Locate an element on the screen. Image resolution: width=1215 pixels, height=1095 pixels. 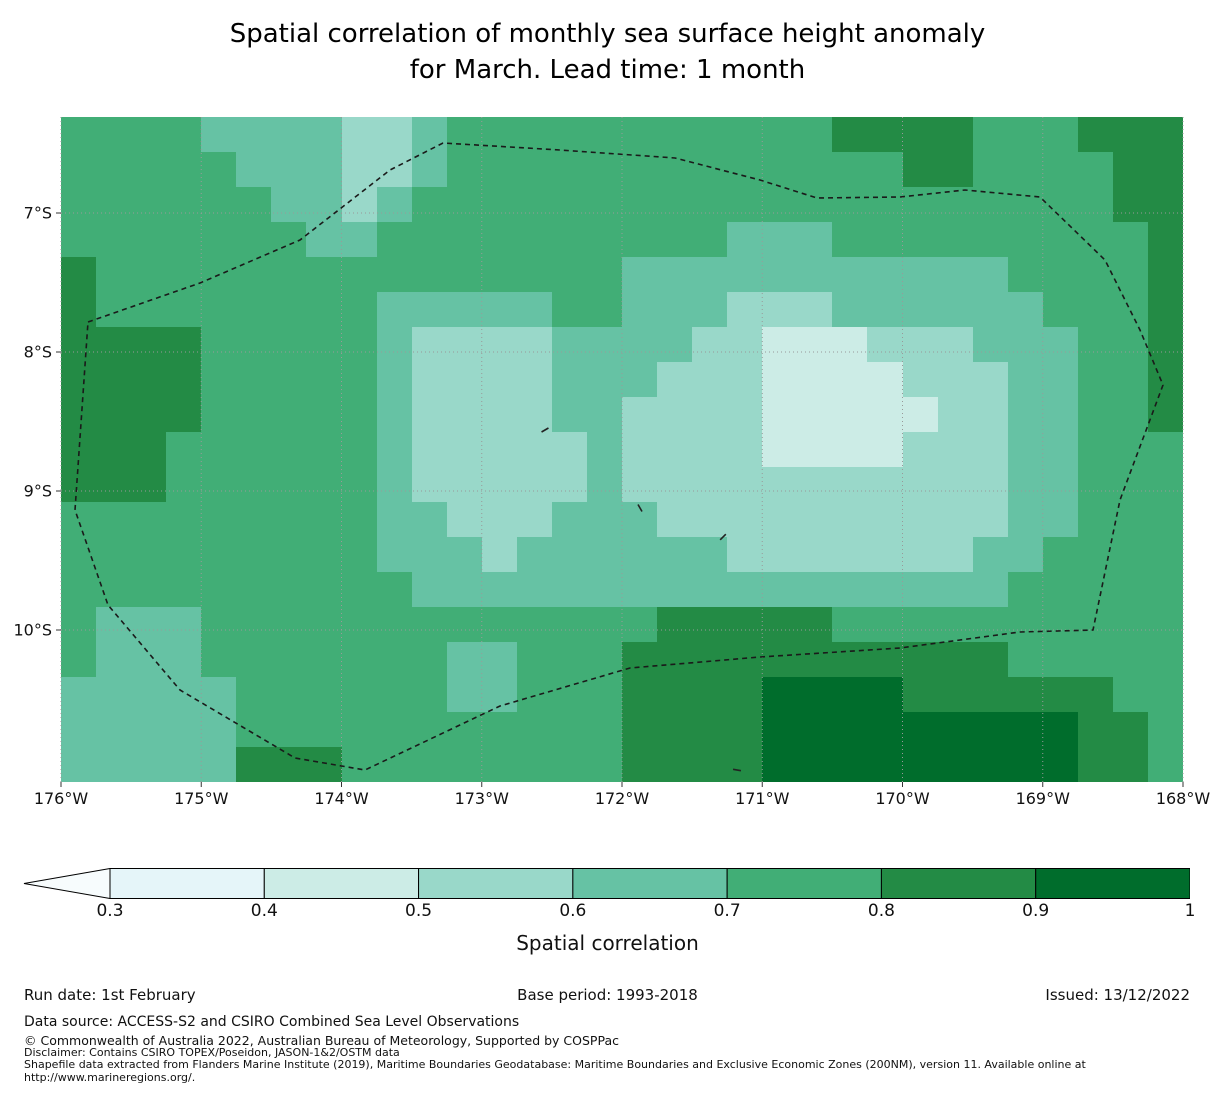
y-axis-tick-label: 7°S is located at coordinates (37, 213).